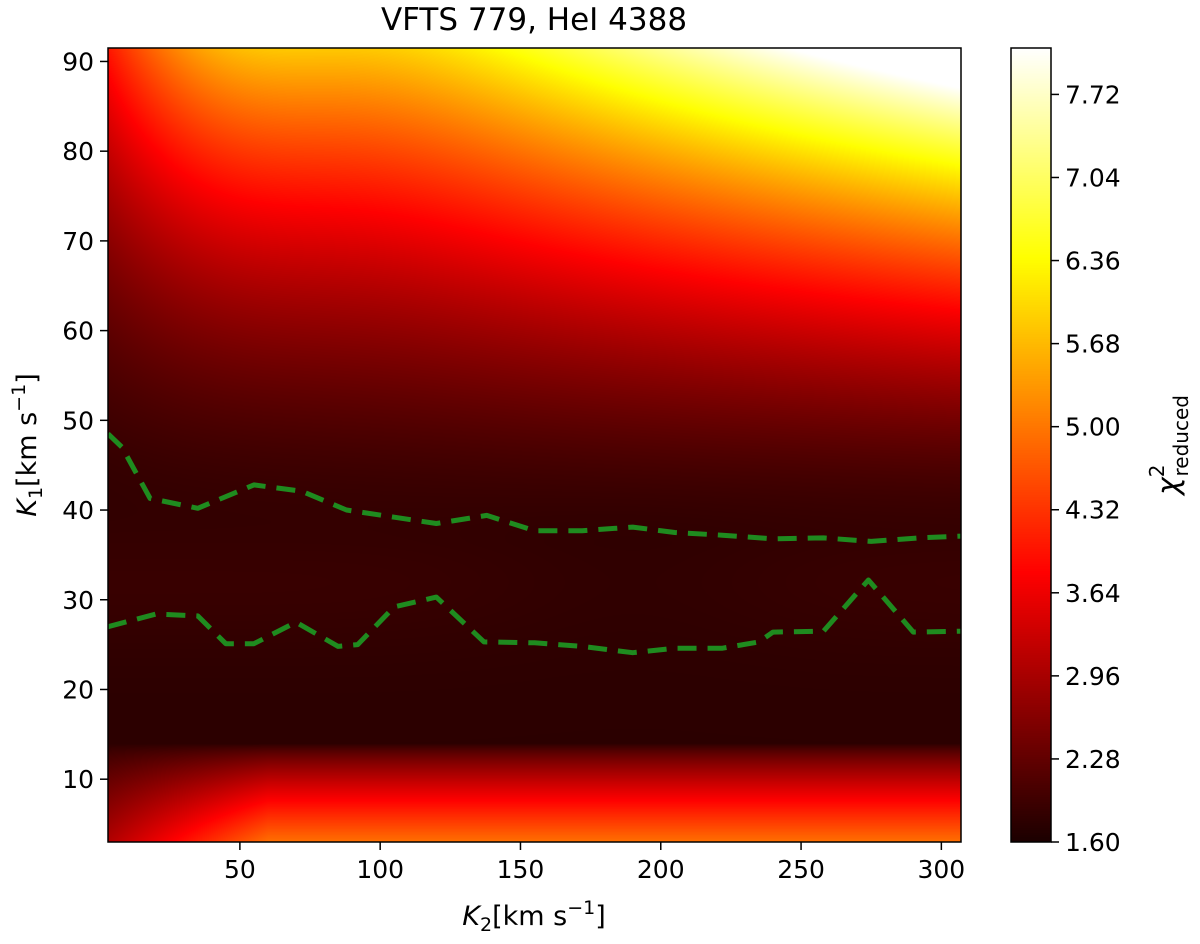 Image resolution: width=1200 pixels, height=944 pixels. What do you see at coordinates (1093, 427) in the screenshot?
I see `colorbar-tick-label: 5.00` at bounding box center [1093, 427].